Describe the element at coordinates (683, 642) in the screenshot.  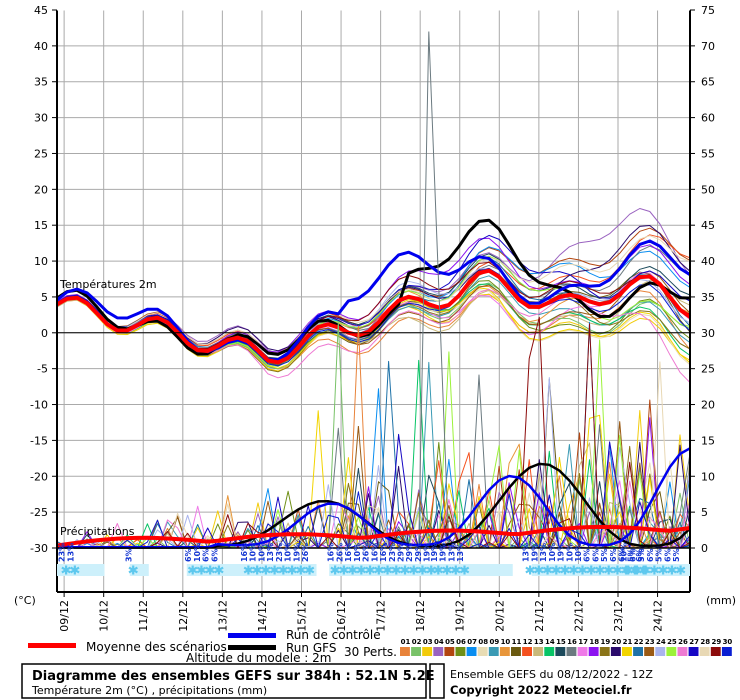
I see `member-number-label: 26` at that location.